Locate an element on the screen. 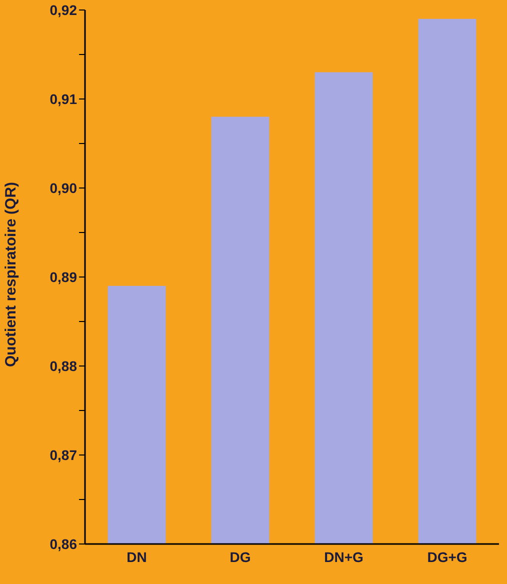 The height and width of the screenshot is (584, 507). y-tick-label: 0,88 is located at coordinates (64, 366).